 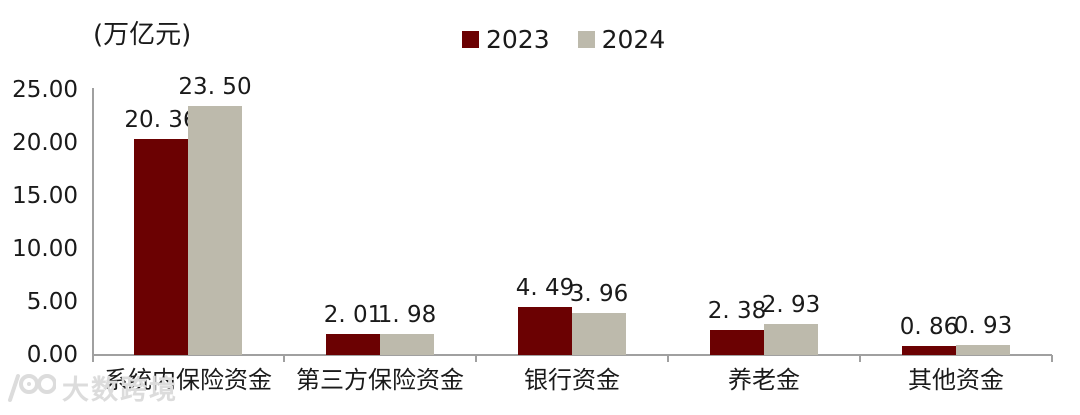 I want to click on watermark: 大数跨境, so click(x=91, y=387).